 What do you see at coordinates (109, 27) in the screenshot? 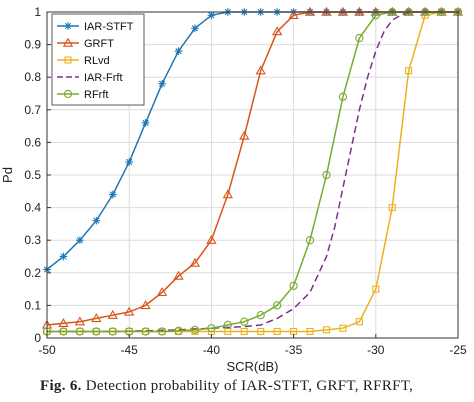
I see `legend-label: IAR-STFT` at bounding box center [109, 27].